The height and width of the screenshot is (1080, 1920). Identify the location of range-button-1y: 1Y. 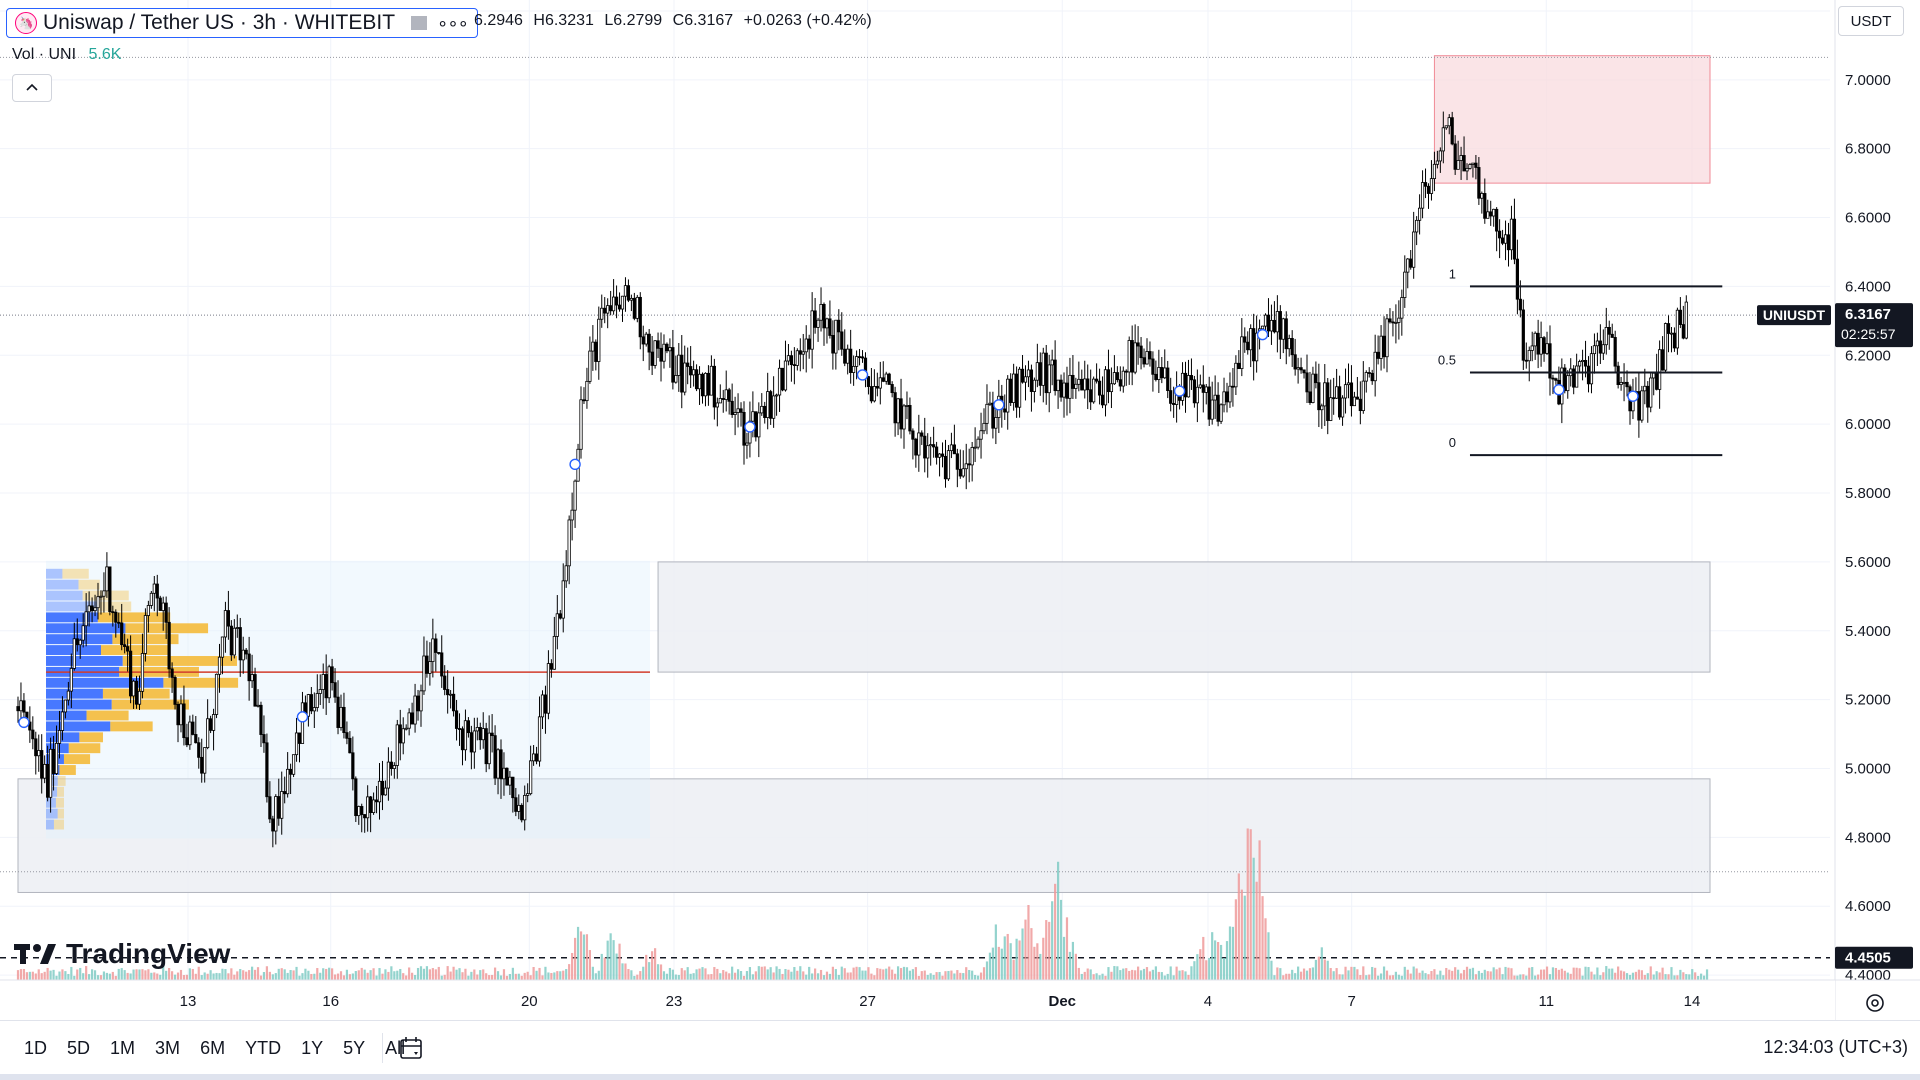
(312, 1048).